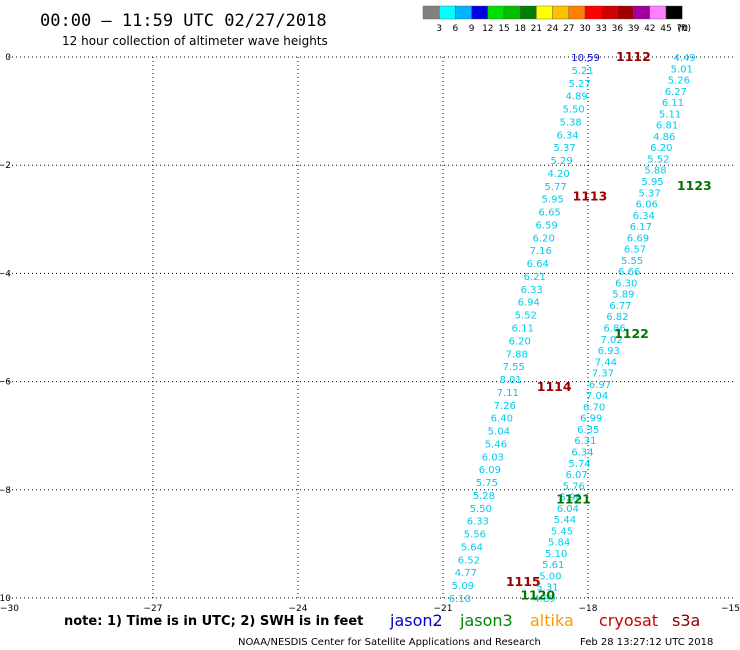 The width and height of the screenshot is (740, 650). What do you see at coordinates (685, 58) in the screenshot?
I see `wave-height-value: 4.49` at bounding box center [685, 58].